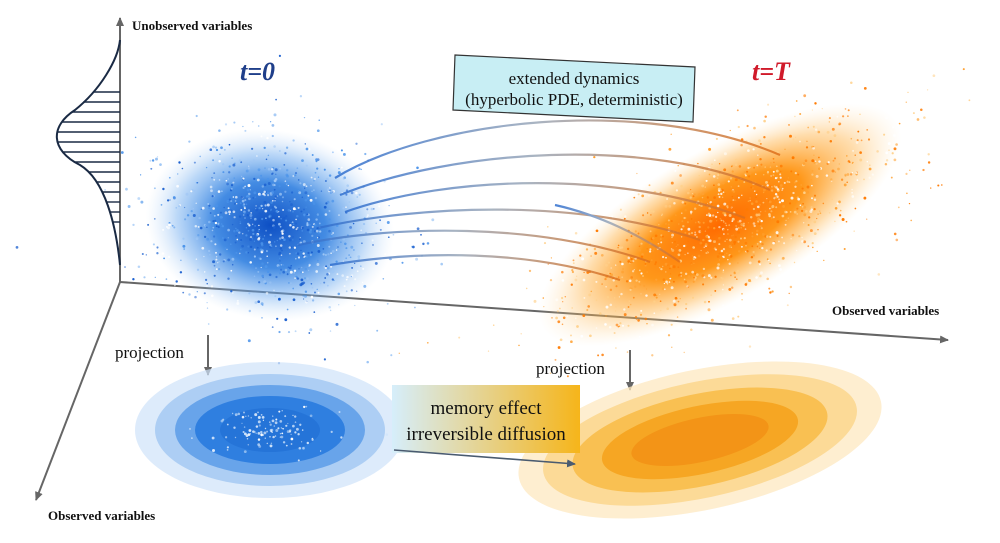 The width and height of the screenshot is (1000, 543). What do you see at coordinates (149, 352) in the screenshot?
I see `left-projection-label: projection` at bounding box center [149, 352].